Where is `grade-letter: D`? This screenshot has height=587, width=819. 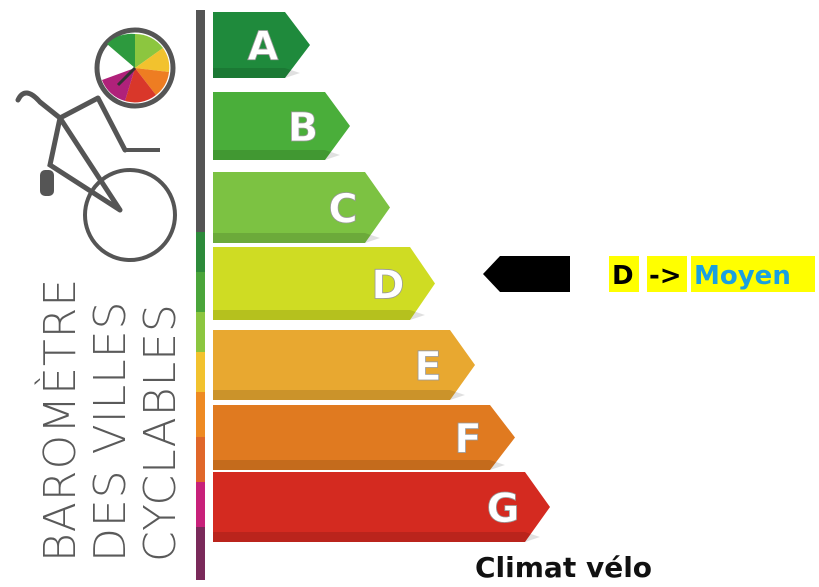 grade-letter: D is located at coordinates (387, 286).